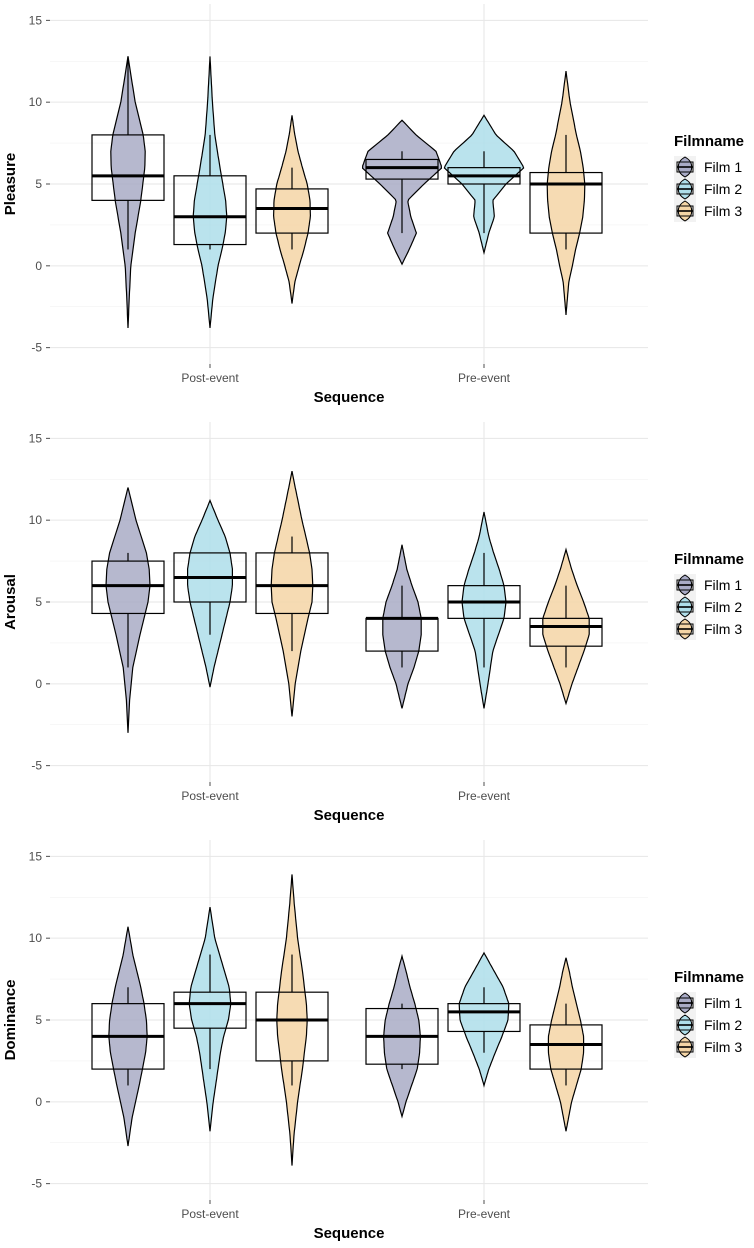 The image size is (754, 1248). I want to click on box-film-1-post-event, so click(128, 587).